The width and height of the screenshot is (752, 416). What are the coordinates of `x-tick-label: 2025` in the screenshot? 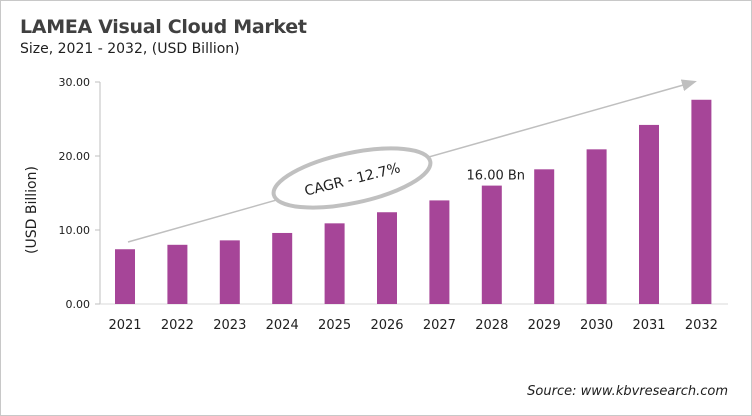 It's located at (334, 325).